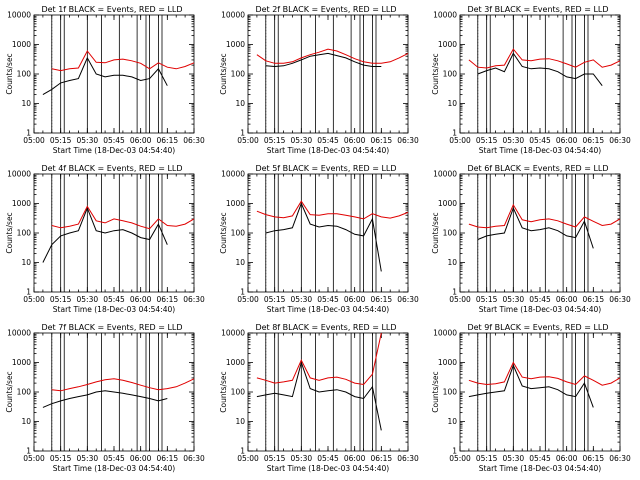 The height and width of the screenshot is (480, 640). What do you see at coordinates (452, 421) in the screenshot?
I see `panel-9-ytick-label-1: 10` at bounding box center [452, 421].